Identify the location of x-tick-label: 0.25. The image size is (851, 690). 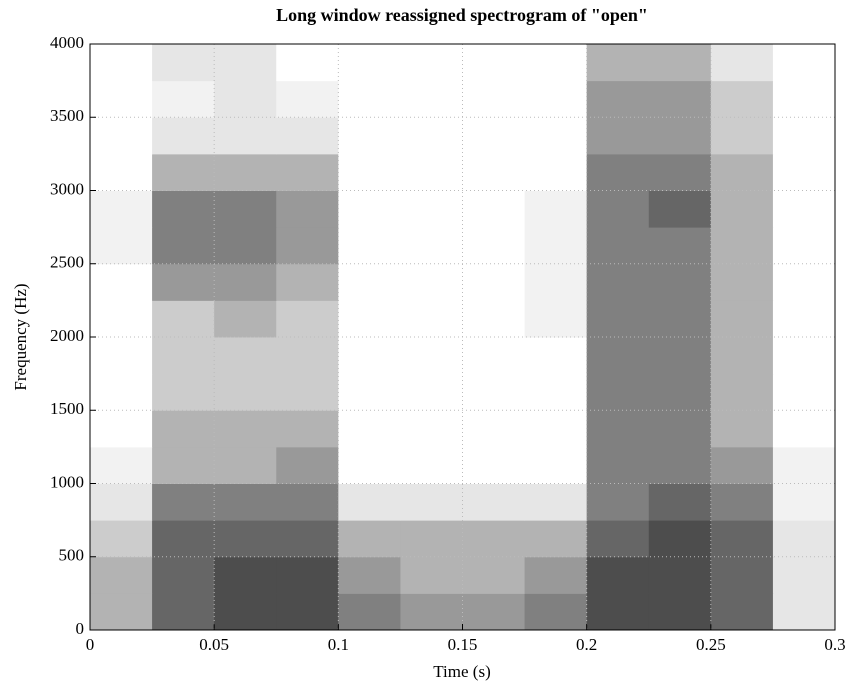
(711, 644).